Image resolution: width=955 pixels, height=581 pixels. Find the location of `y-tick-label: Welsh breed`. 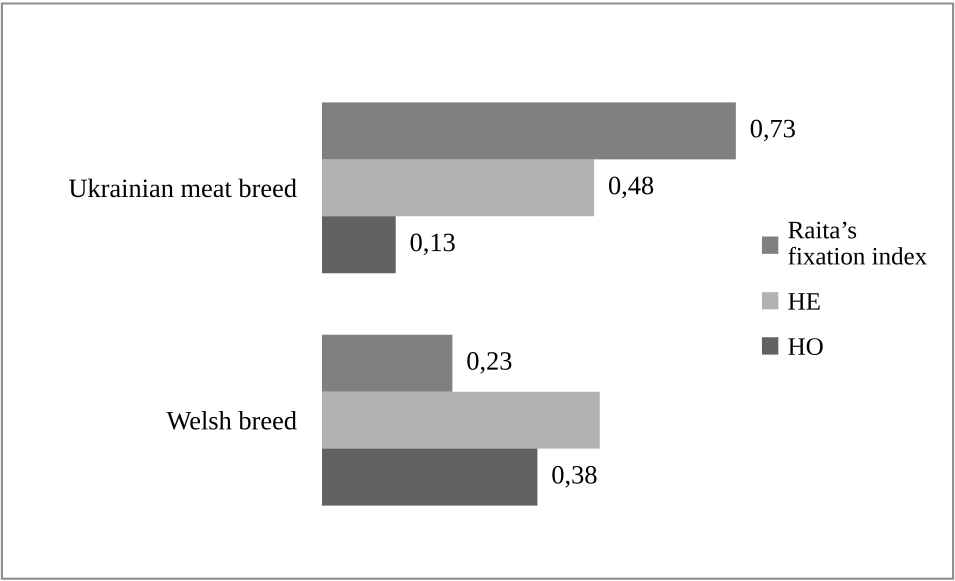

y-tick-label: Welsh breed is located at coordinates (231, 420).